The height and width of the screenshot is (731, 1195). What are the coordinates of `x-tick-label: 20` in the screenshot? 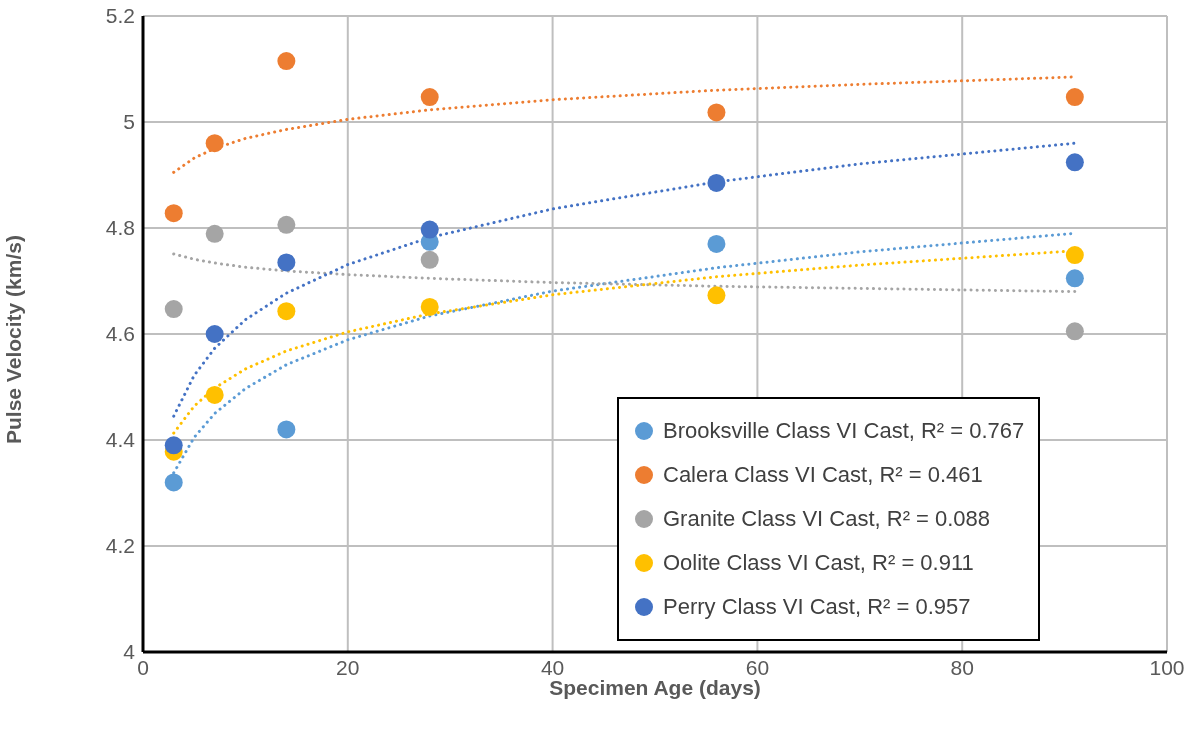 It's located at (348, 667).